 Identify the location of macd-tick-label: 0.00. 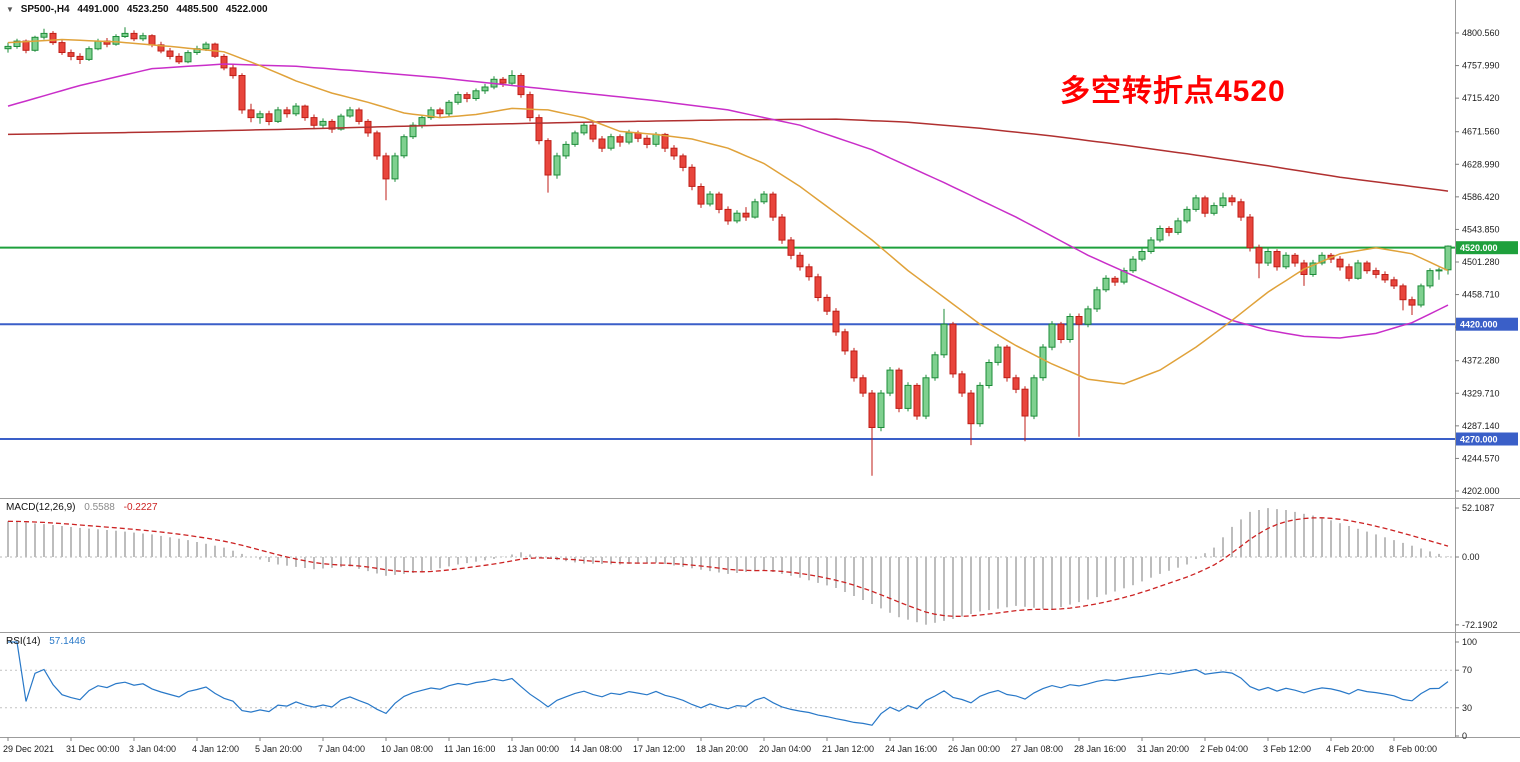
(1471, 557).